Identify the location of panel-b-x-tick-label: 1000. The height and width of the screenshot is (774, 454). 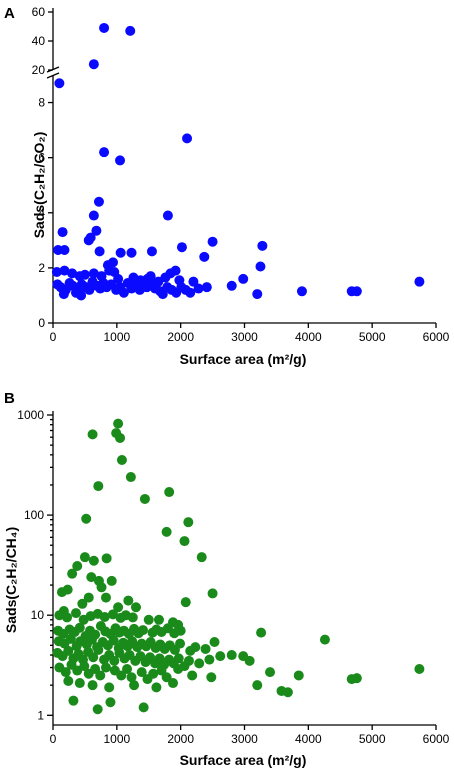
(116, 739).